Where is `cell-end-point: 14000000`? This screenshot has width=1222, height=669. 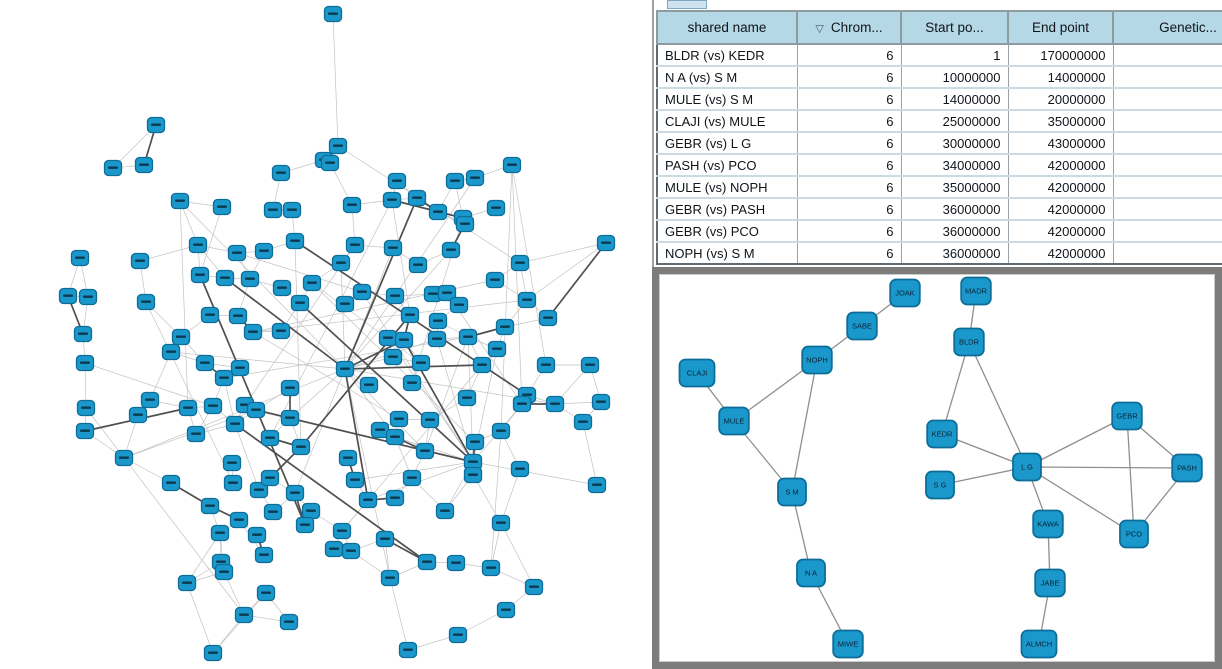 cell-end-point: 14000000 is located at coordinates (1060, 77).